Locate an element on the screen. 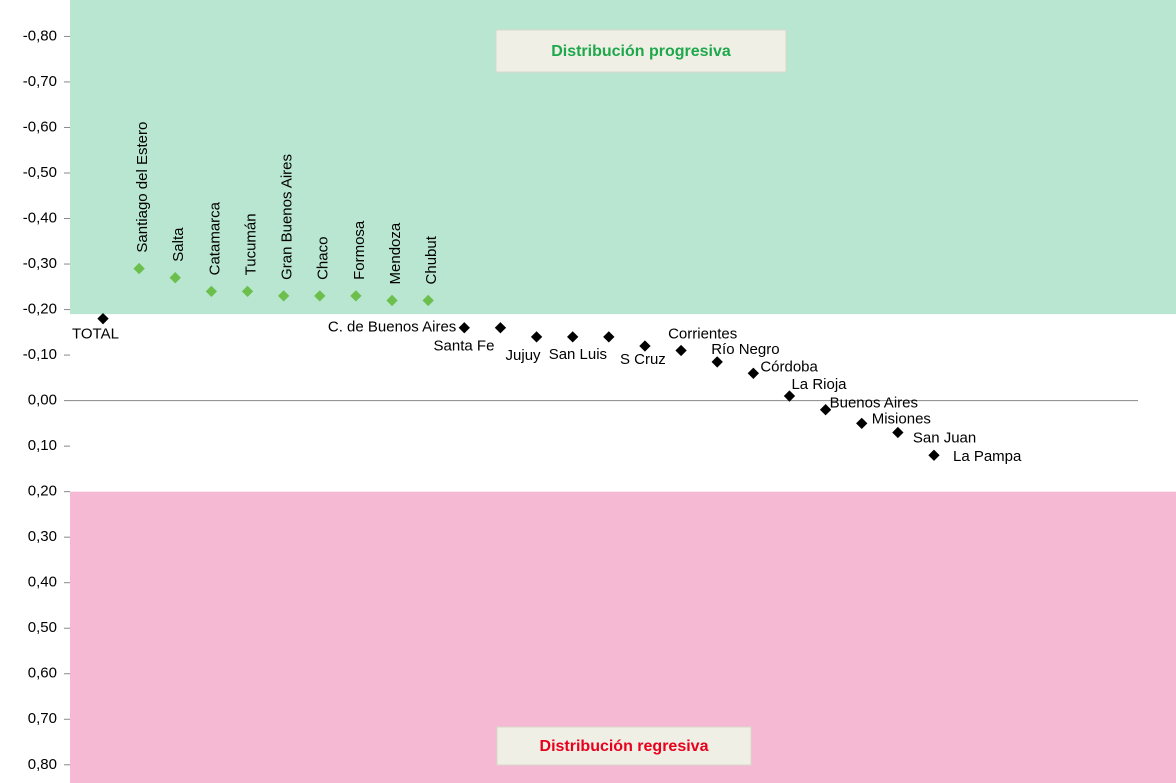 The image size is (1176, 783). point-label: Santiago del Estero is located at coordinates (142, 187).